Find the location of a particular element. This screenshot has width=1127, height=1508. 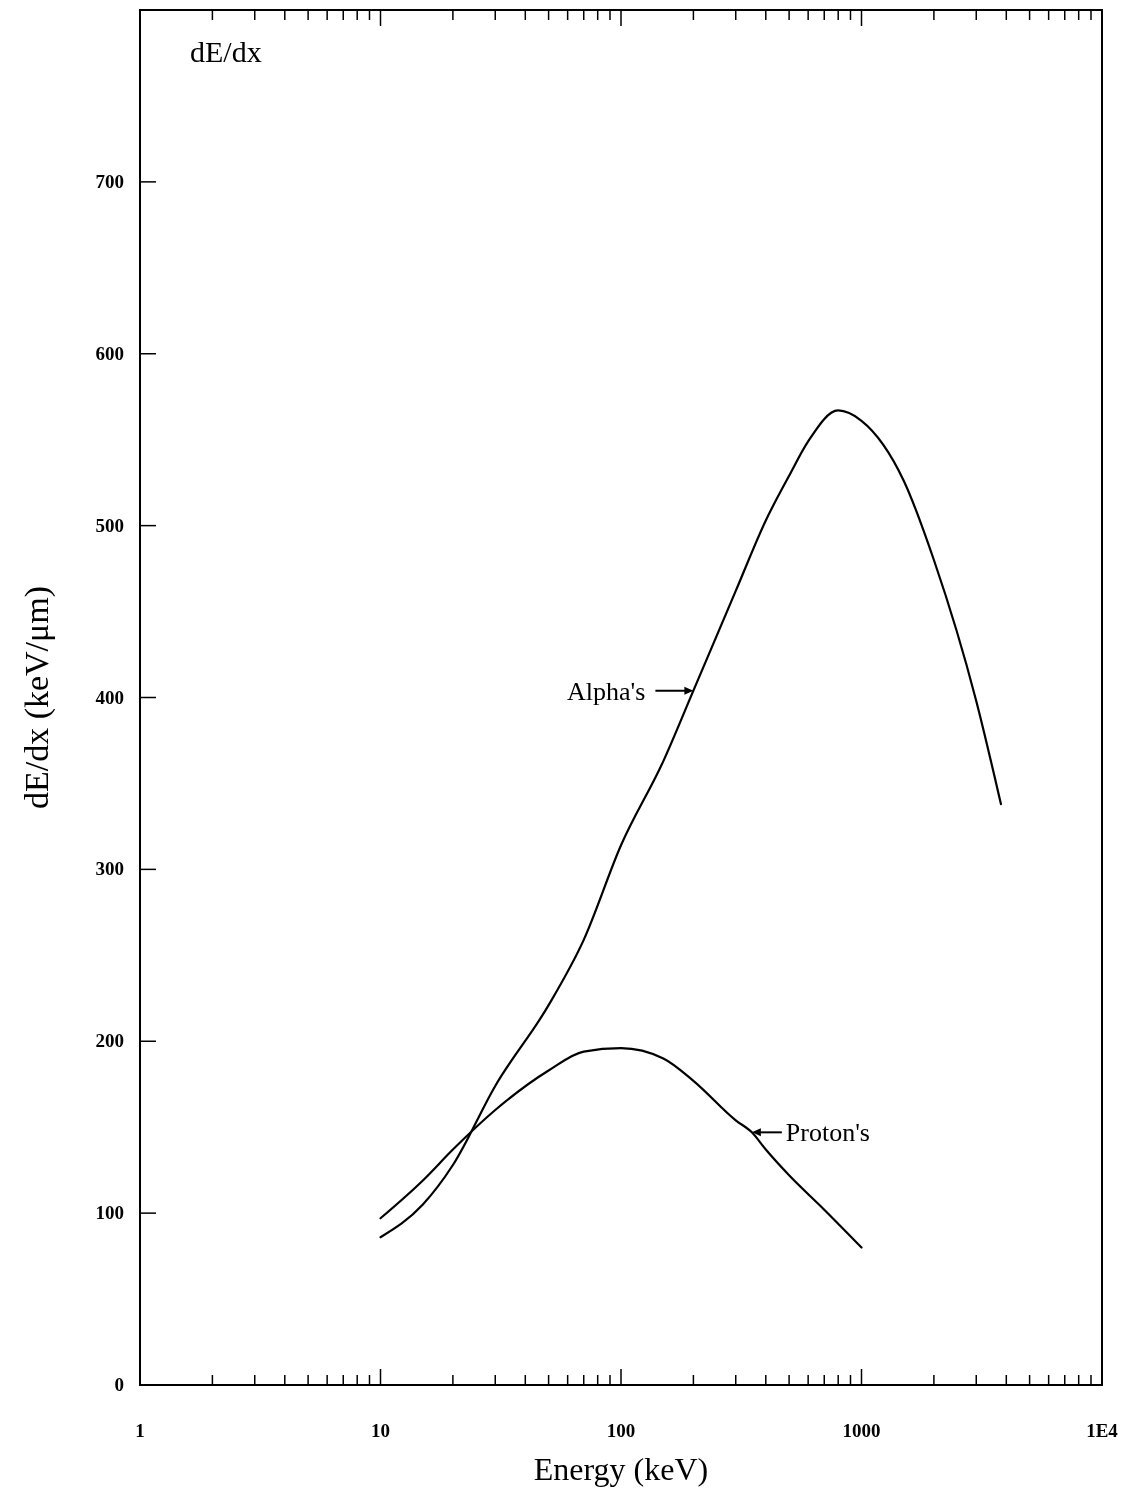

y-tick-label: 600 is located at coordinates (109, 353).